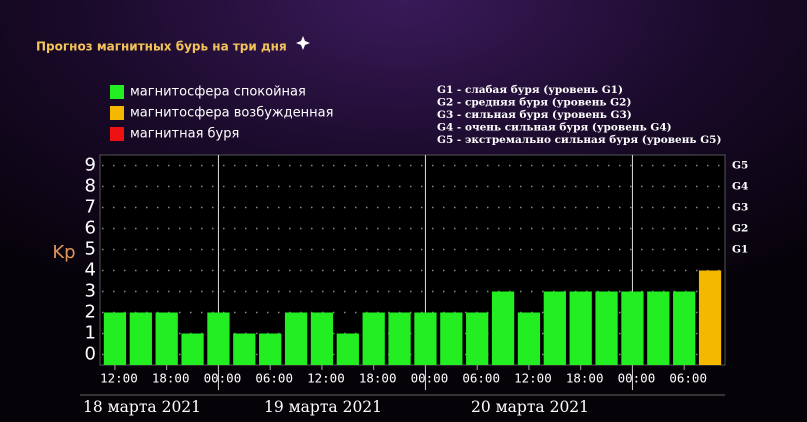 Image resolution: width=807 pixels, height=422 pixels. What do you see at coordinates (323, 407) in the screenshot?
I see `date-label: 19 марта 2021` at bounding box center [323, 407].